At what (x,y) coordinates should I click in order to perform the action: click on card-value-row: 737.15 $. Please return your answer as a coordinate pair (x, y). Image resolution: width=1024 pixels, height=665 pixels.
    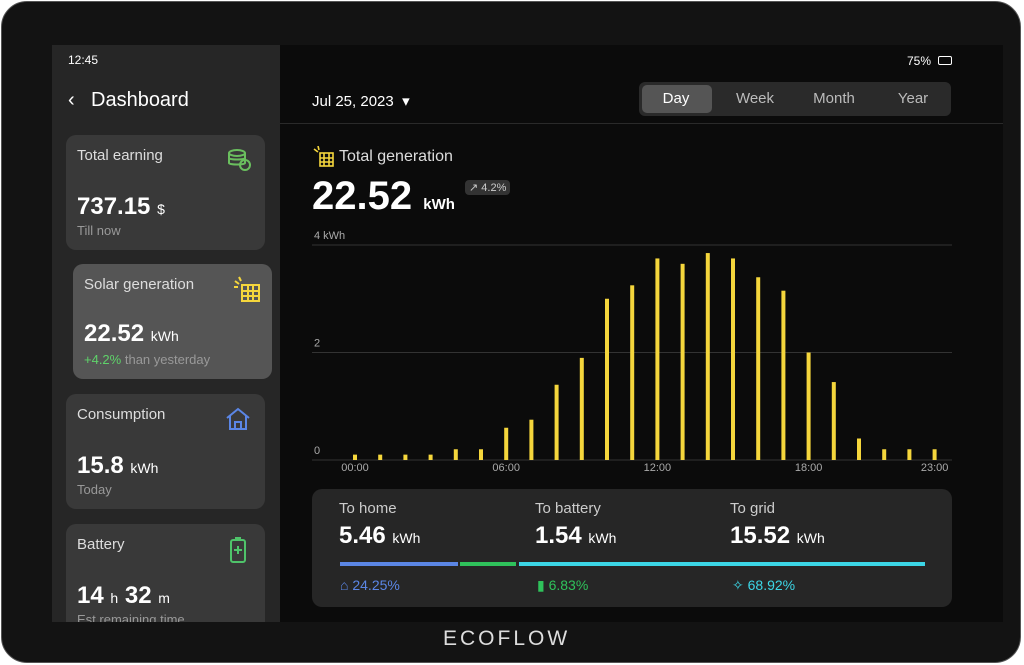
    Looking at the image, I should click on (121, 207).